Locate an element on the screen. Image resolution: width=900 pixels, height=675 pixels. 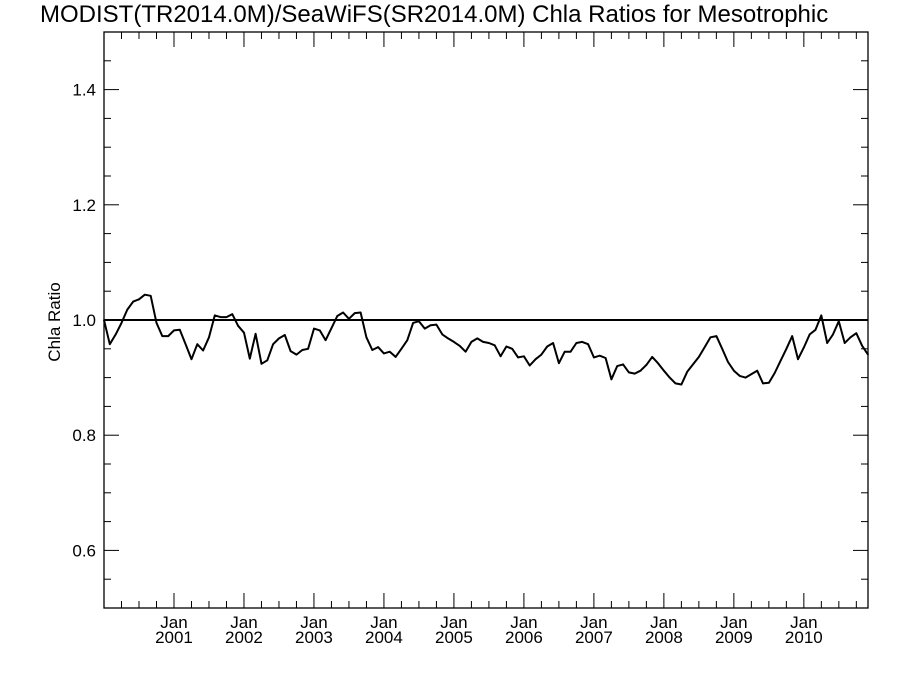
x-tick-label-year: 2002 is located at coordinates (244, 637).